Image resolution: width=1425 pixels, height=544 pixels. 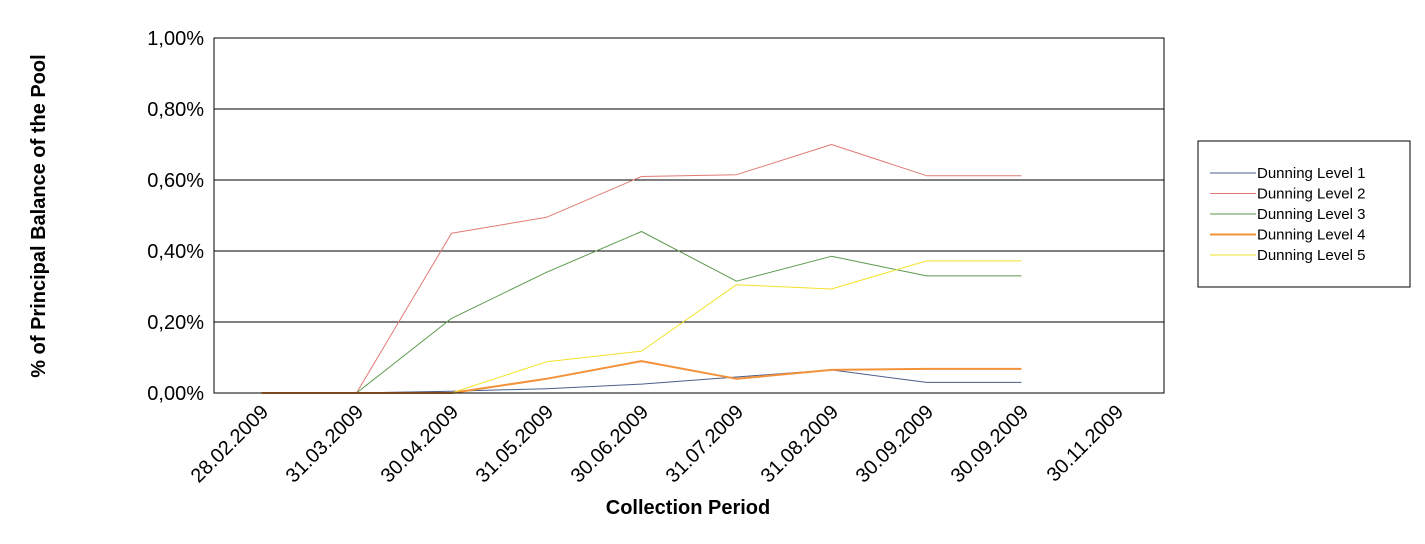 I want to click on x-axis-title: Collection Period, so click(x=688, y=508).